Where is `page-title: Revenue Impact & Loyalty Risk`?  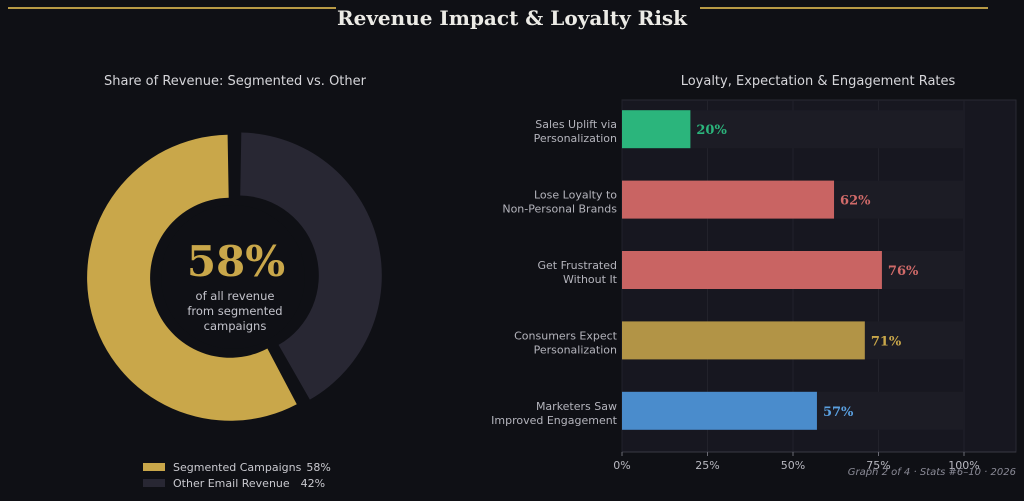
page-title: Revenue Impact & Loyalty Risk is located at coordinates (512, 18).